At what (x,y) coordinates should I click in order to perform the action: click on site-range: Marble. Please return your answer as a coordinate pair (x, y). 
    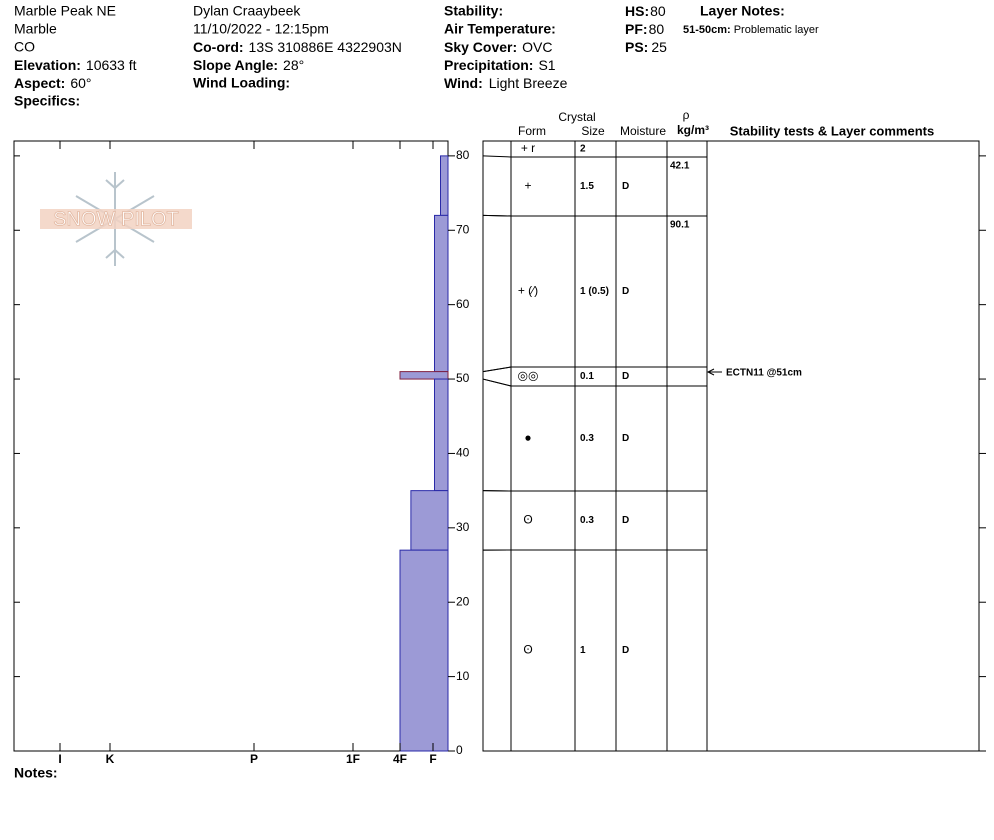
    Looking at the image, I should click on (35, 29).